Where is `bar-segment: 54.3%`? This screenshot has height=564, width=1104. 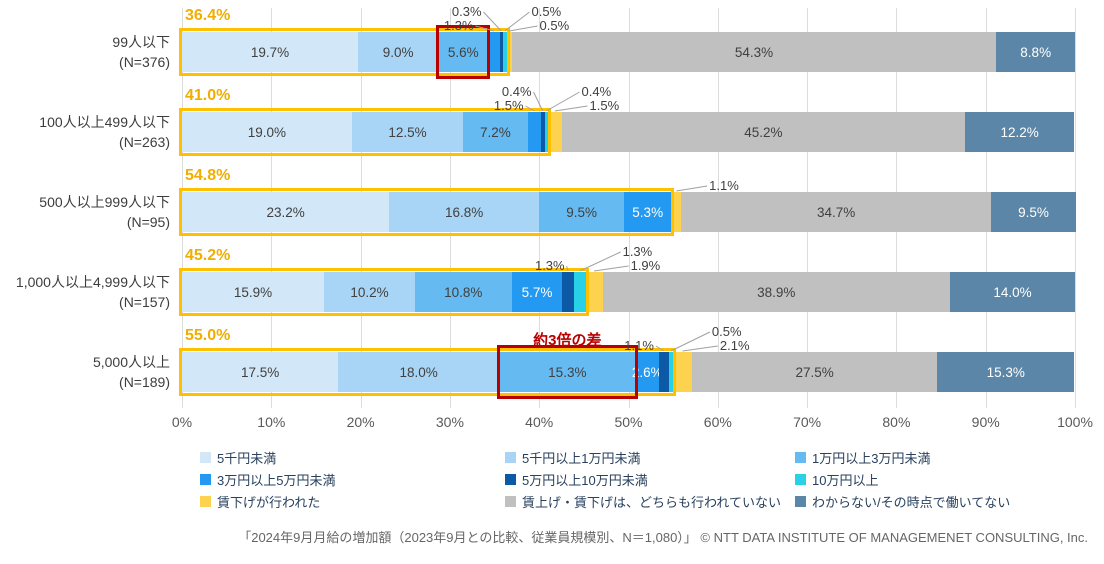
bar-segment: 54.3% is located at coordinates (754, 52).